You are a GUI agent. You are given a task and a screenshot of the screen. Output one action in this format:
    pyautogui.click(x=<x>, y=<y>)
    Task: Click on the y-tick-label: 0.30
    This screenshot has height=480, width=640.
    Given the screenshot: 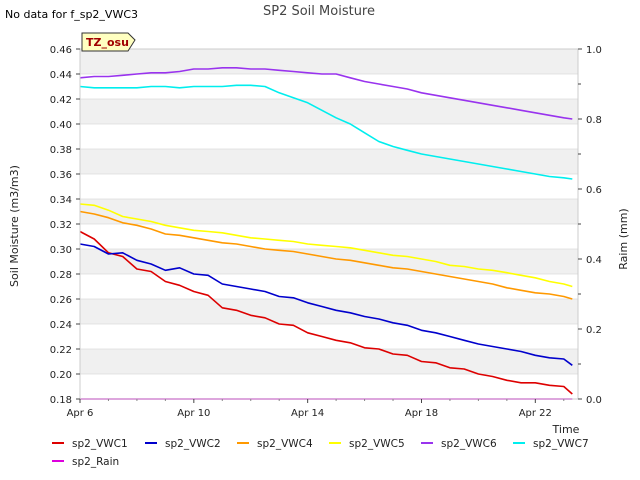 What is the action you would take?
    pyautogui.click(x=61, y=250)
    